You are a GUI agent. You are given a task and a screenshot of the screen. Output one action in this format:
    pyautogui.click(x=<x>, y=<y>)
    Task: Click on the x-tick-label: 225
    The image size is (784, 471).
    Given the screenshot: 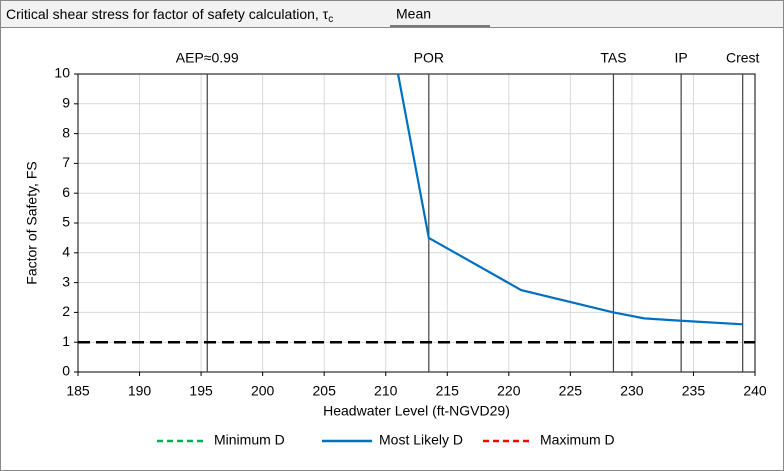 What is the action you would take?
    pyautogui.click(x=571, y=391)
    